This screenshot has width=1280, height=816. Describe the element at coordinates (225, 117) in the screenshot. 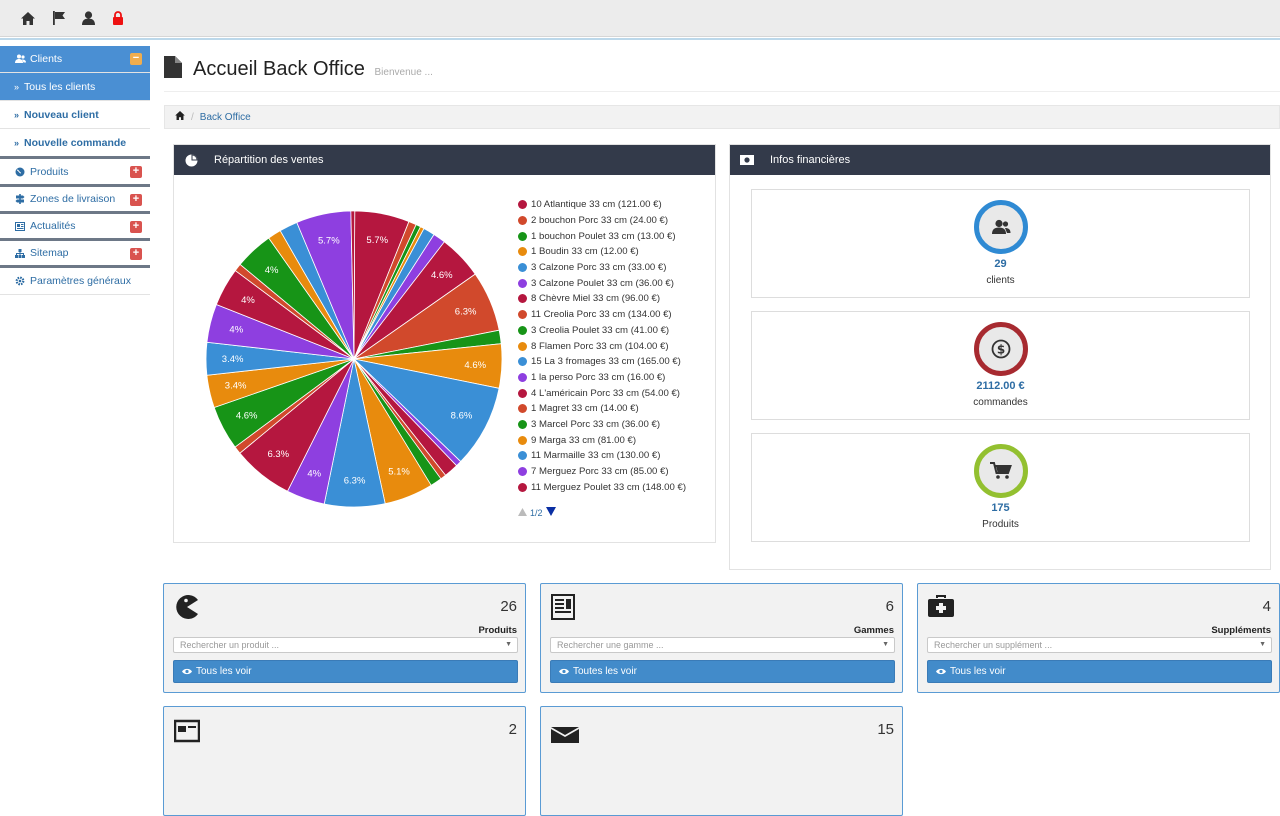

I see `breadcrumb-current: Back Office` at that location.